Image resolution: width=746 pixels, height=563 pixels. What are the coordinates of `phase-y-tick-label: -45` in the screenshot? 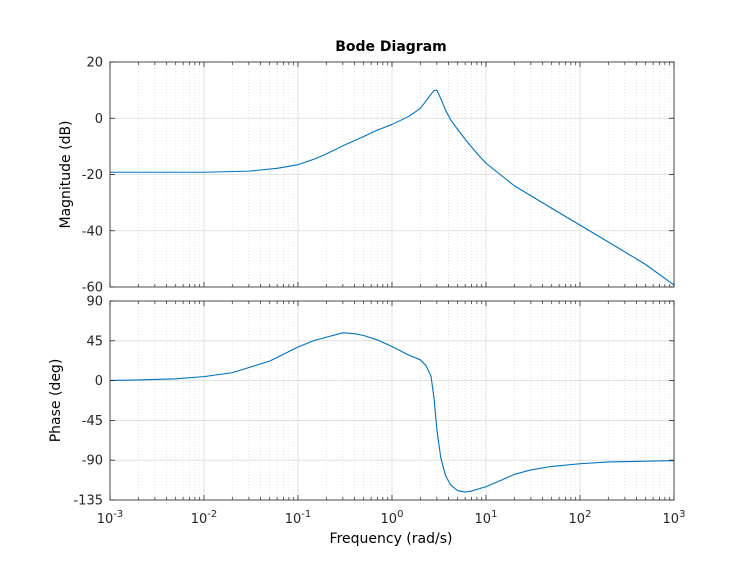 It's located at (92, 421).